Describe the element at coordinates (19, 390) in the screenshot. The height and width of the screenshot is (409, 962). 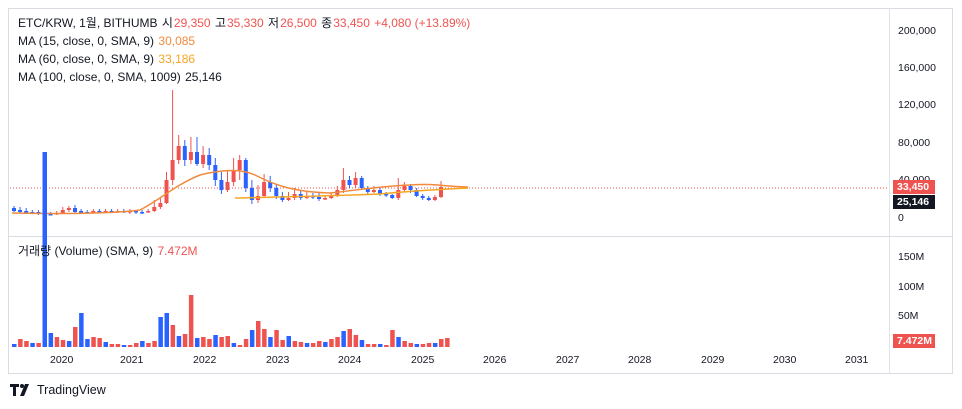
I see `tradingview-logo-icon` at that location.